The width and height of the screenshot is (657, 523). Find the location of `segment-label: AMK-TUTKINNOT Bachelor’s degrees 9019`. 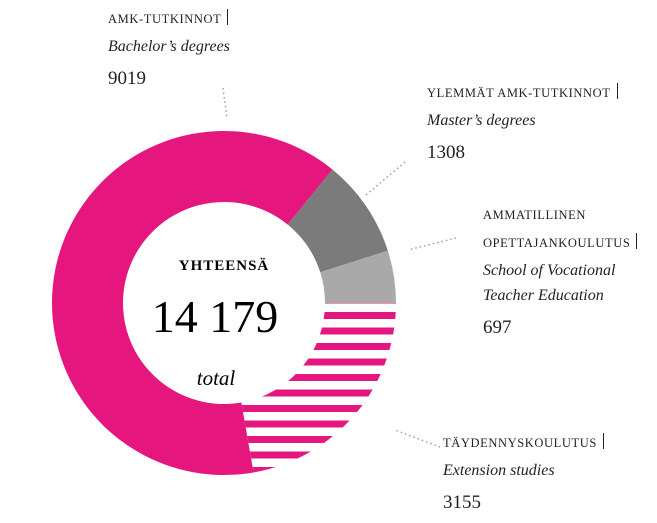

segment-label: AMK-TUTKINNOT Bachelor’s degrees 9019 is located at coordinates (208, 47).